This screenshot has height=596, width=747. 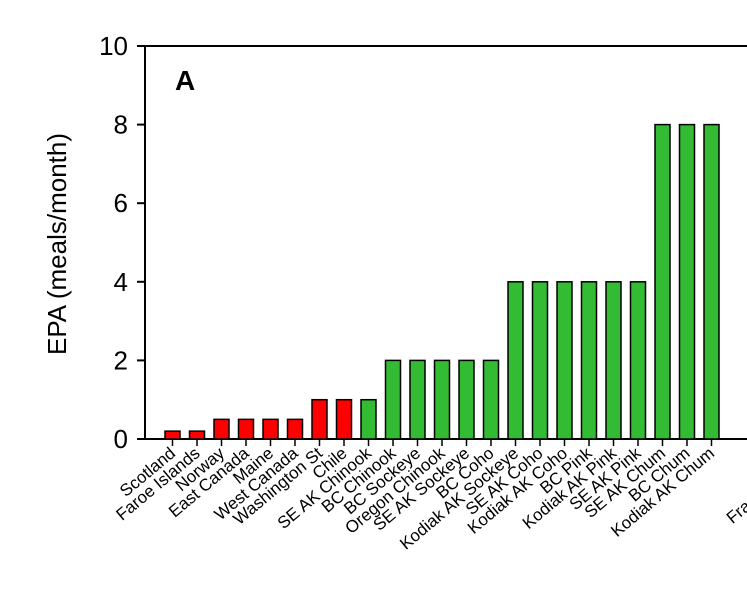 What do you see at coordinates (122, 242) in the screenshot?
I see `y-ticks: 0 2 4 6 8 10` at bounding box center [122, 242].